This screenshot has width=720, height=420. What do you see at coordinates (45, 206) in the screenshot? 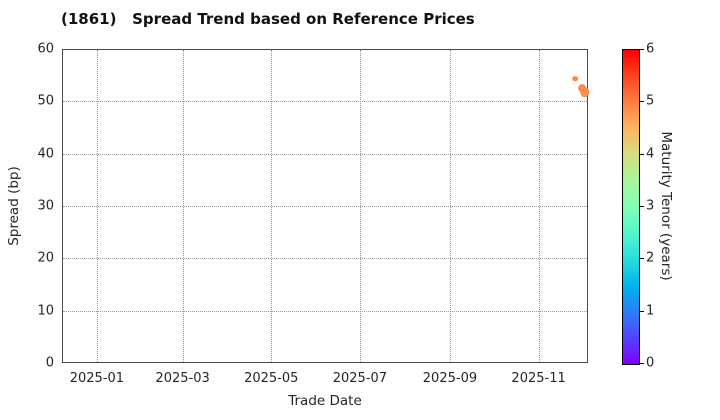
I see `y-tick-label: 30` at bounding box center [45, 206].